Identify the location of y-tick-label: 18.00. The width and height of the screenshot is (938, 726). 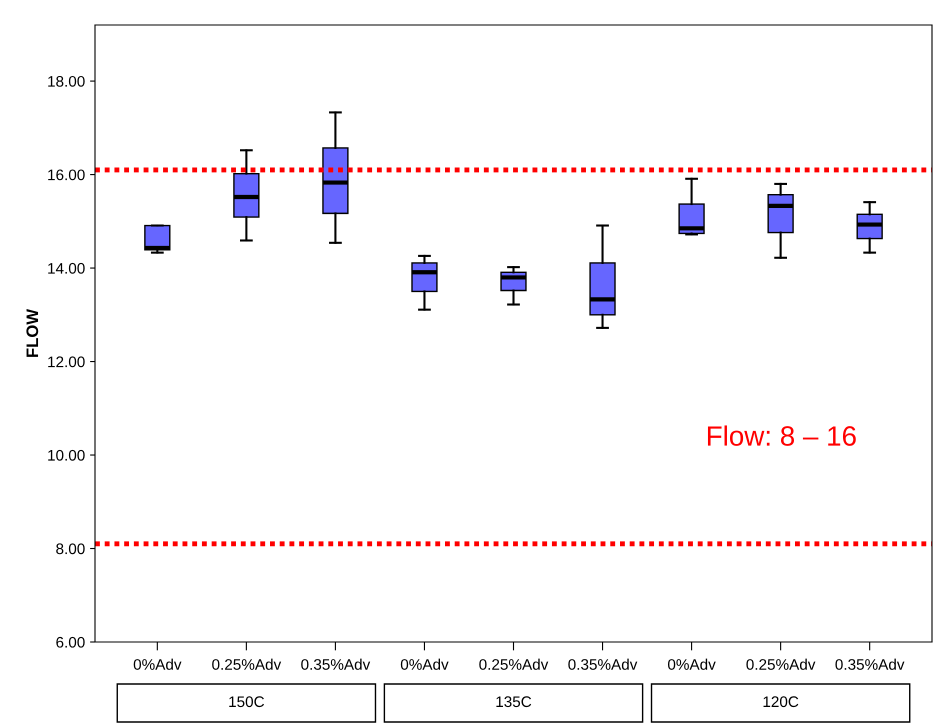
(66, 81).